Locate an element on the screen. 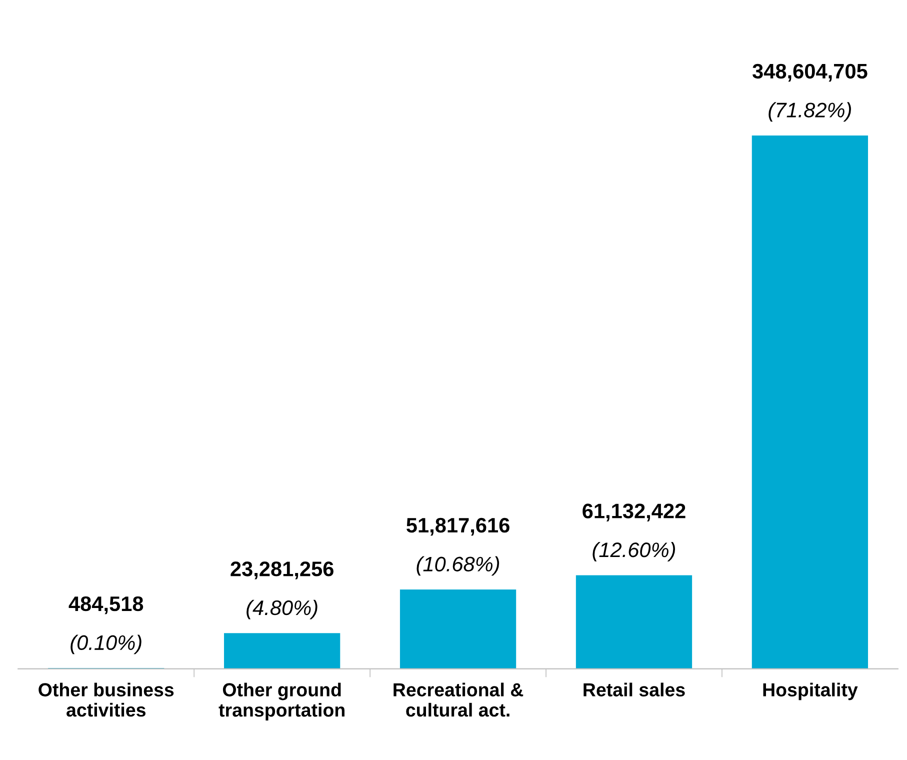 The width and height of the screenshot is (907, 760). data-label: 61,132,422 (12.60%) is located at coordinates (634, 533).